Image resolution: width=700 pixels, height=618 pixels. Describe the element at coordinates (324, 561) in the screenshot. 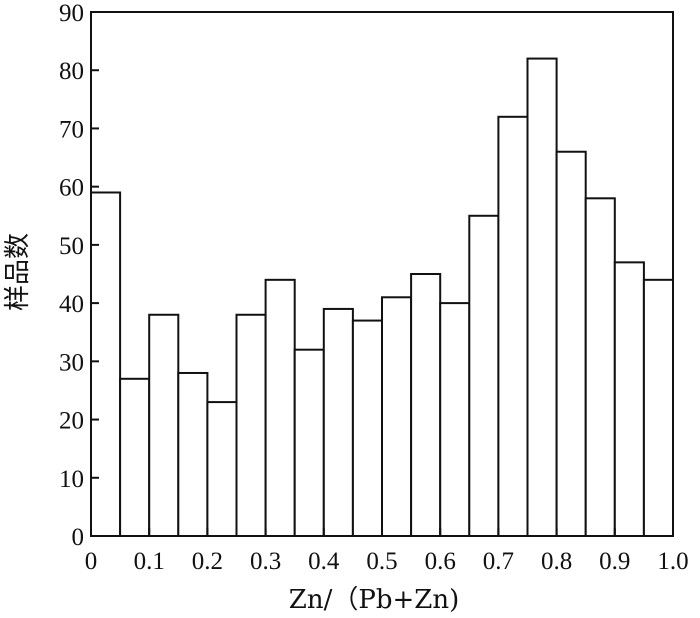

I see `x-tick-label: 0.4` at that location.